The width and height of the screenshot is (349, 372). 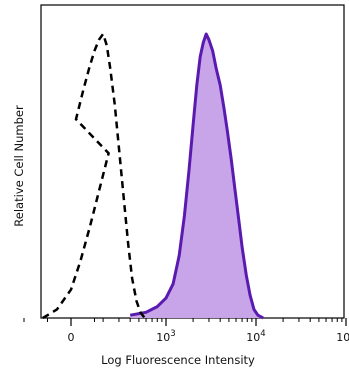 What do you see at coordinates (19, 166) in the screenshot?
I see `y-axis-title: Relative Cell Number` at bounding box center [19, 166].